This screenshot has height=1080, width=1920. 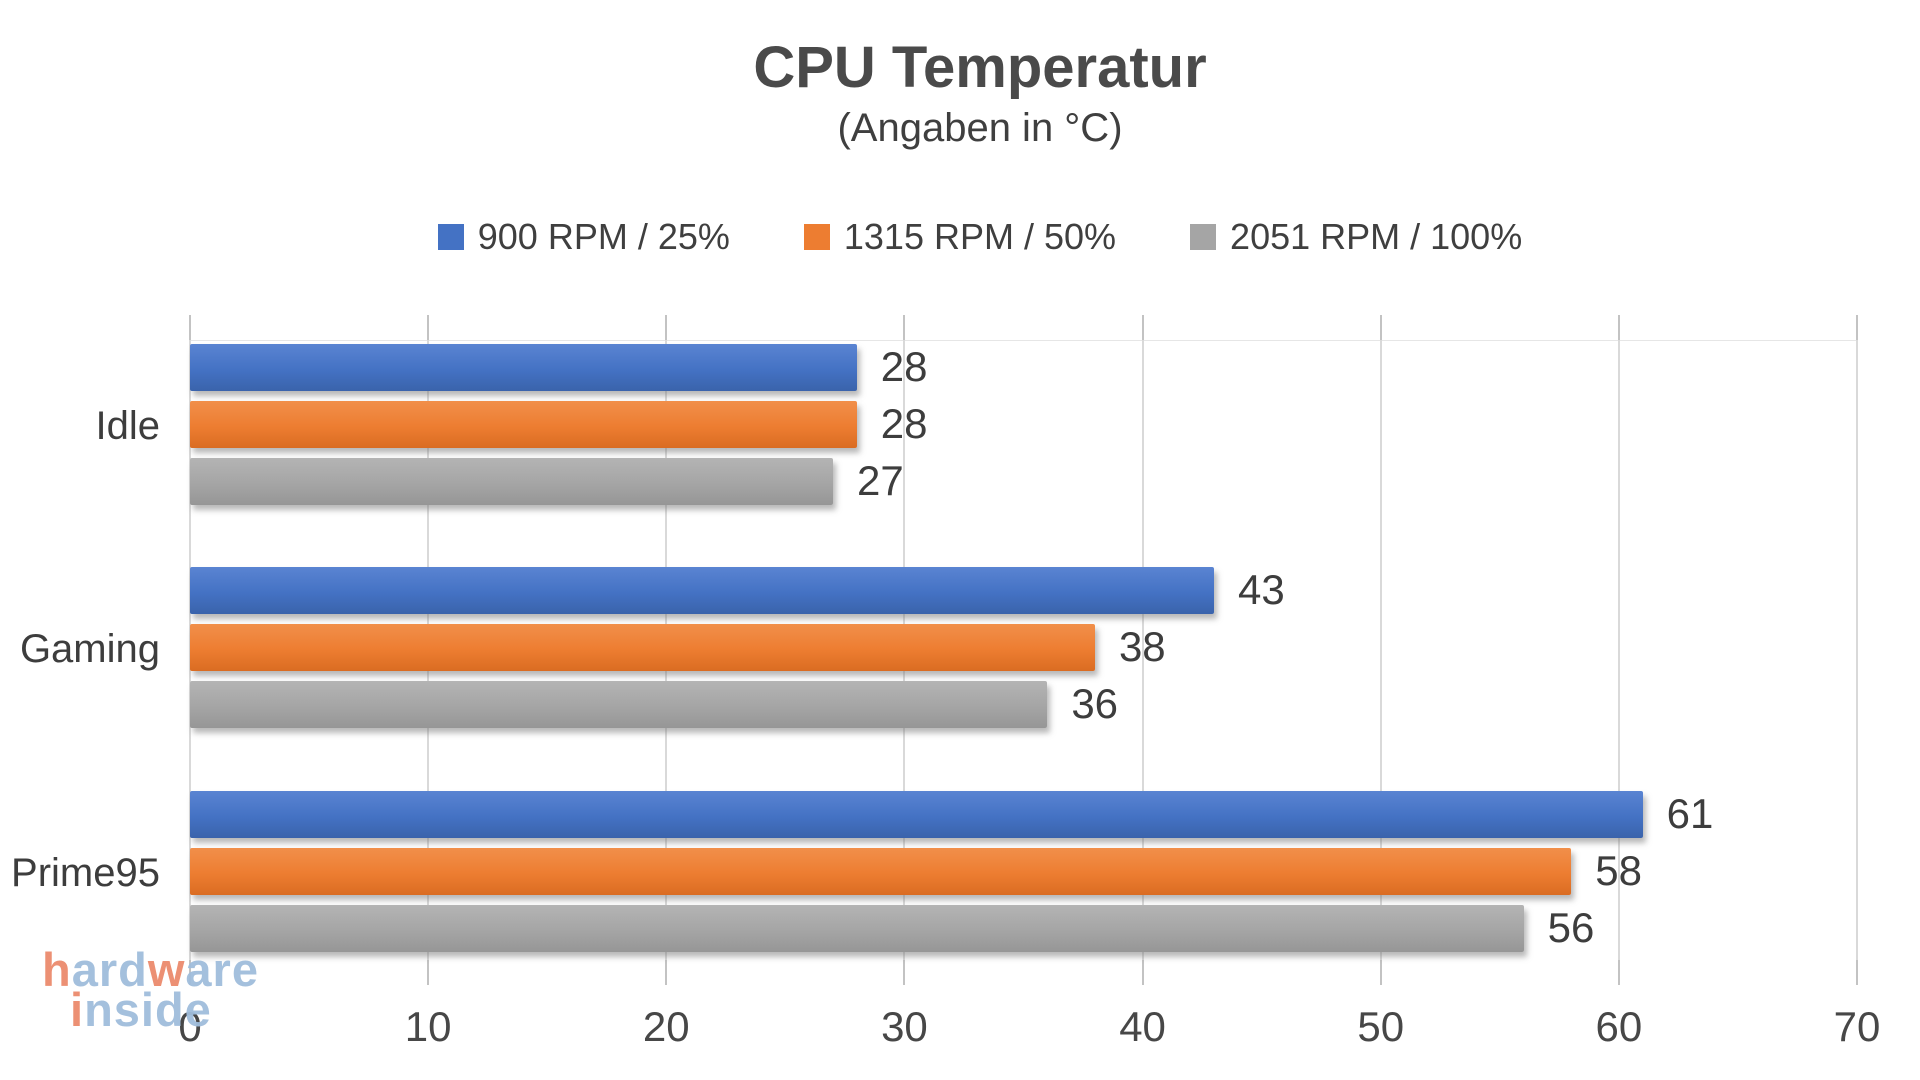 What do you see at coordinates (1571, 927) in the screenshot?
I see `bar-value-label: 56` at bounding box center [1571, 927].